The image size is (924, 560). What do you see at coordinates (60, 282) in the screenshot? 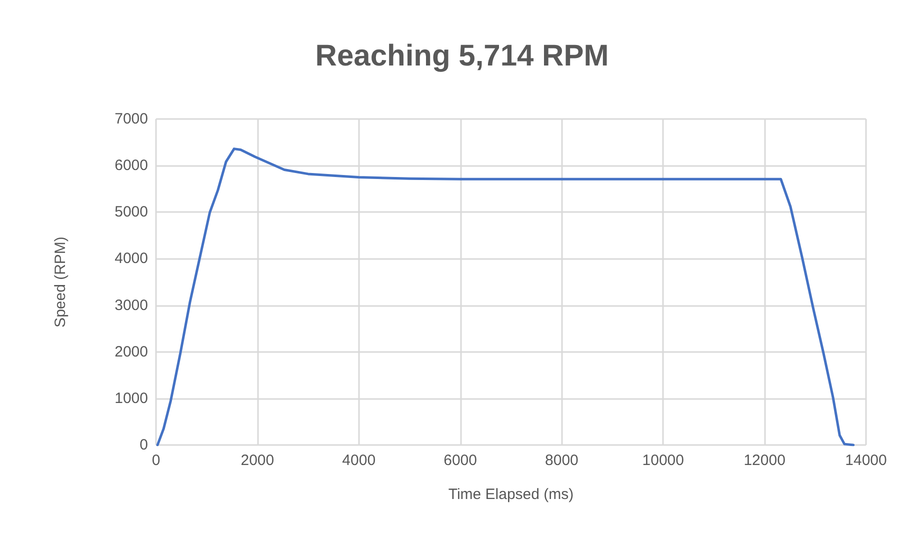
I see `y-axis-title: Speed (RPM)` at bounding box center [60, 282].